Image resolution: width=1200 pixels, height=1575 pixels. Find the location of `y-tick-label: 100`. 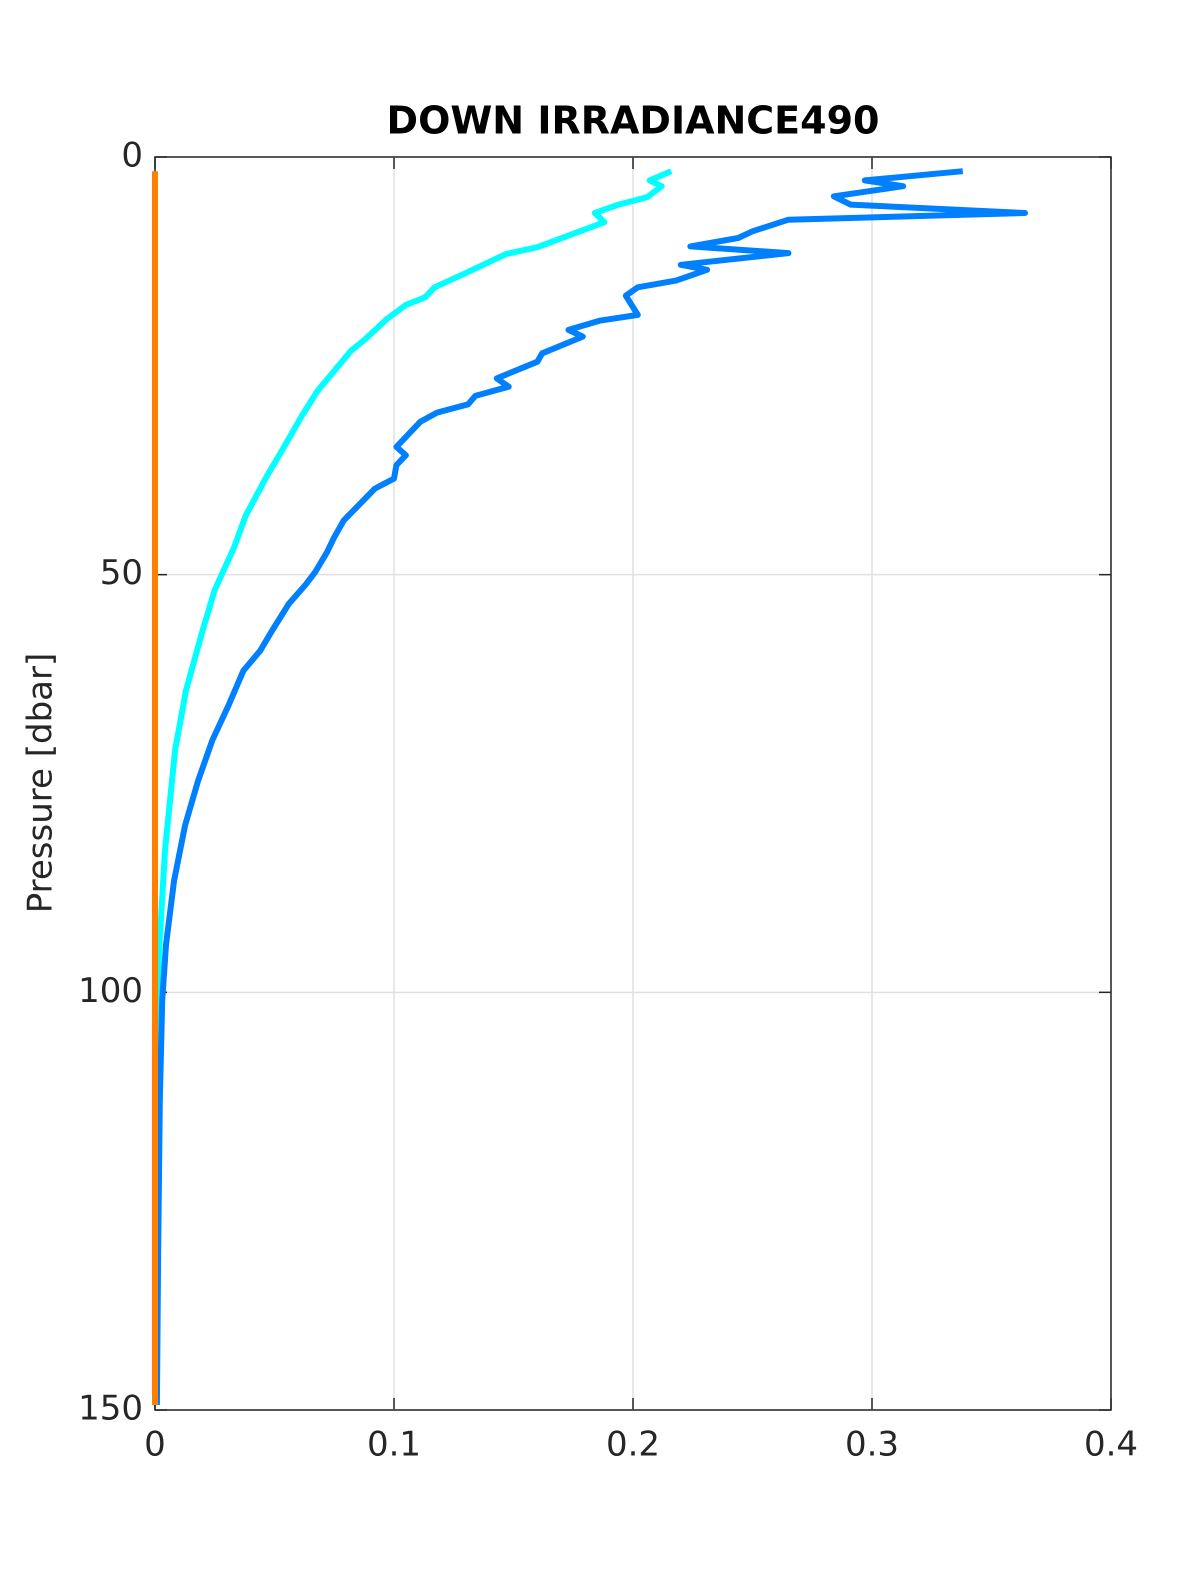

y-tick-label: 100 is located at coordinates (110, 991).